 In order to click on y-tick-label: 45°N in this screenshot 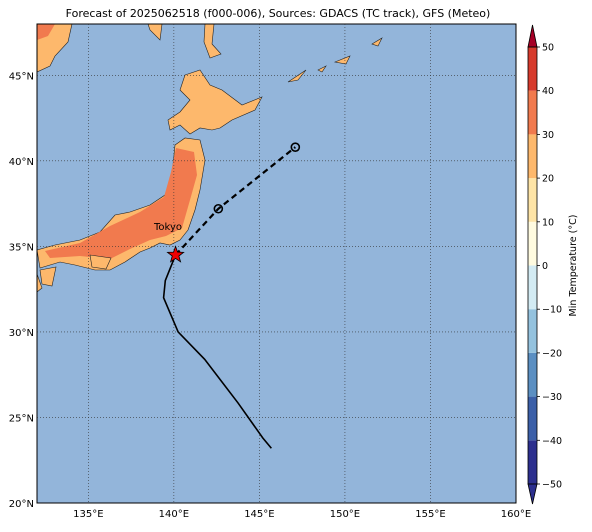, I will do `click(21, 76)`.